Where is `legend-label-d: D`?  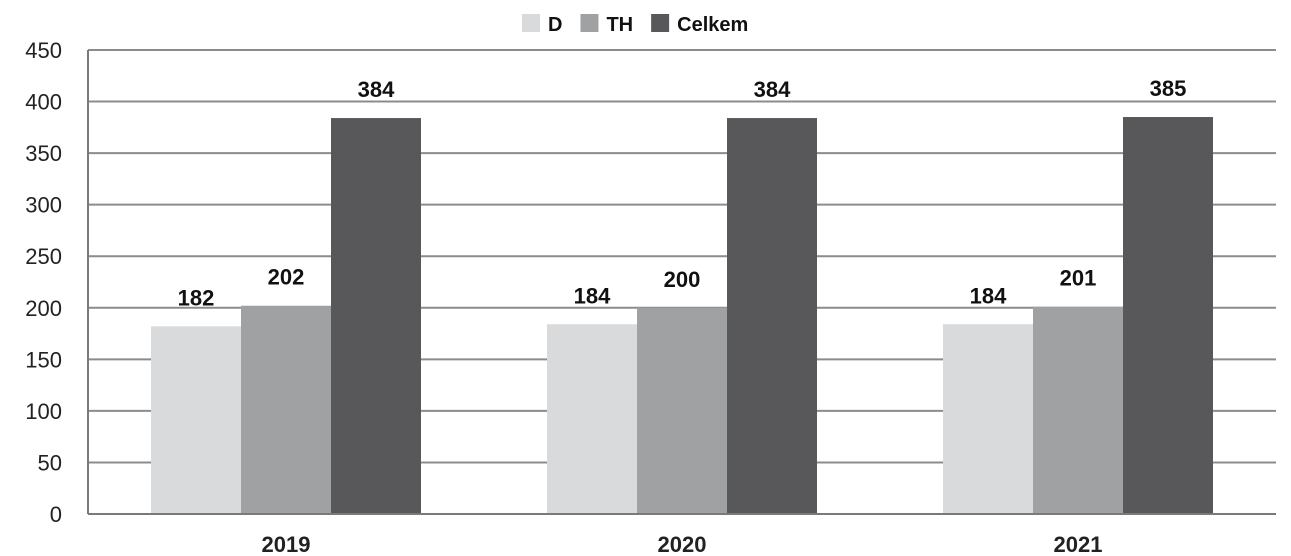 legend-label-d: D is located at coordinates (555, 25).